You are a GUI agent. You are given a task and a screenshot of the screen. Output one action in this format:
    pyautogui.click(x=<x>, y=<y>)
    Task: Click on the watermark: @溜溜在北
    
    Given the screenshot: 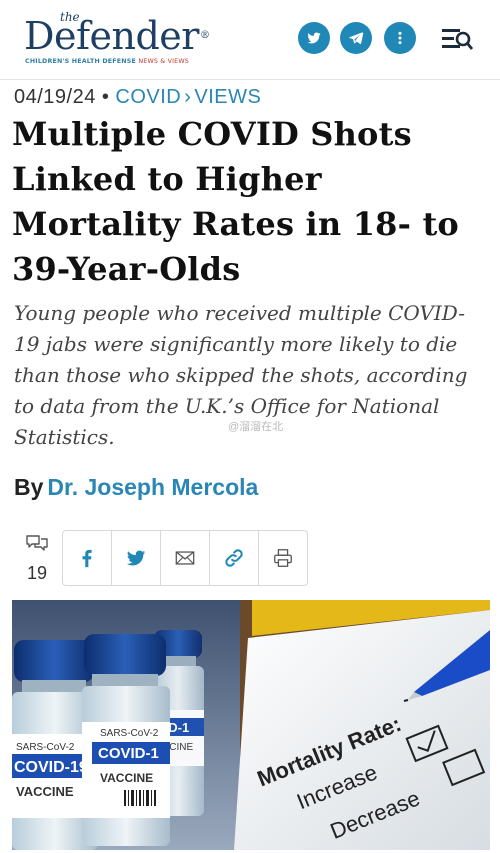 What is the action you would take?
    pyautogui.click(x=256, y=427)
    